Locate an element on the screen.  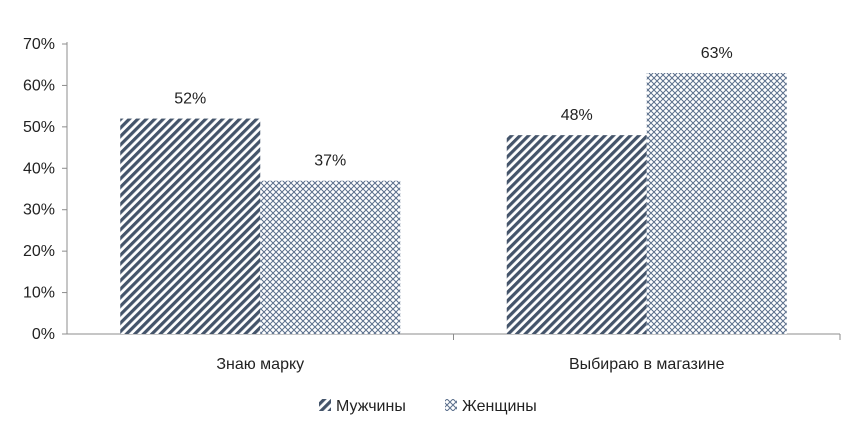
y-tick-label: 60% is located at coordinates (39, 85).